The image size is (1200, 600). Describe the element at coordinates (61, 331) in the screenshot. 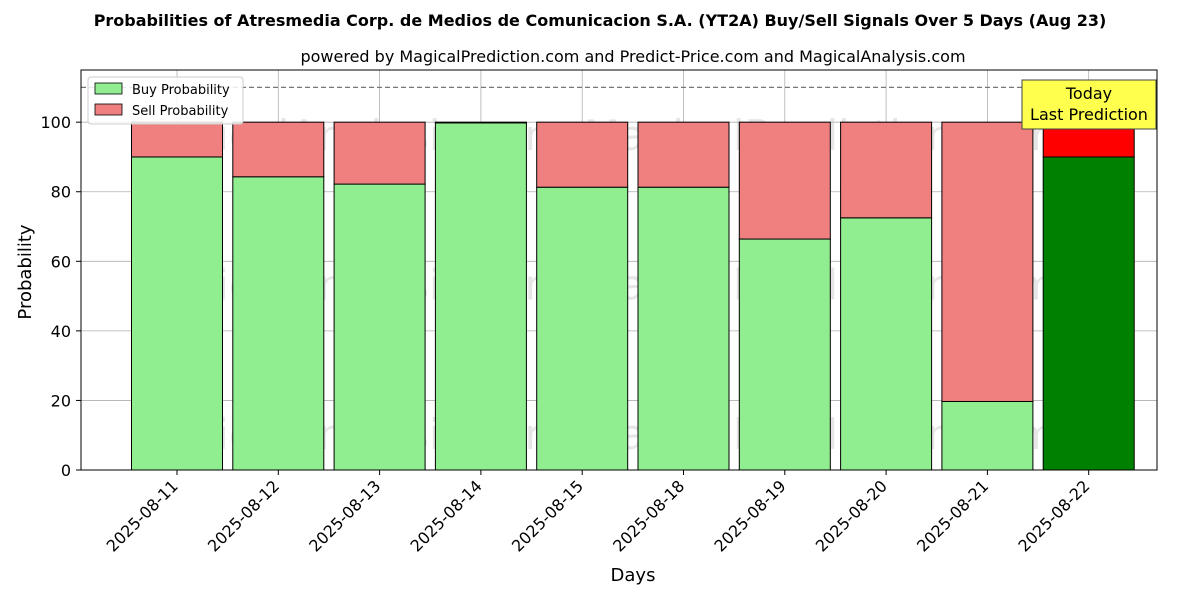

I see `y-tick-label: 40` at that location.